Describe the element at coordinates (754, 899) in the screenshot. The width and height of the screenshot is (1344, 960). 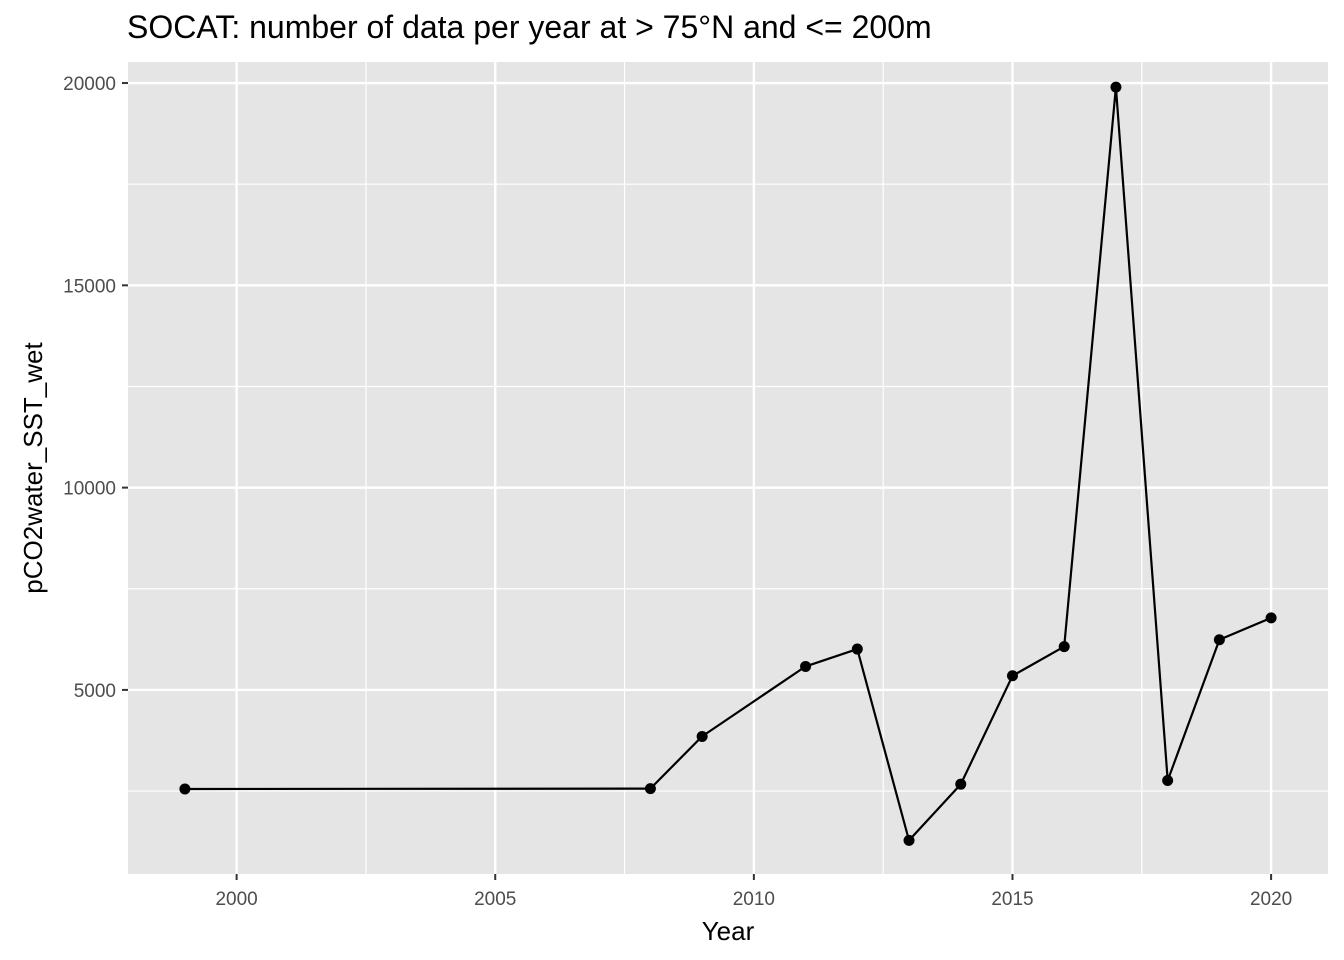
I see `x-tick-label: 2010` at that location.